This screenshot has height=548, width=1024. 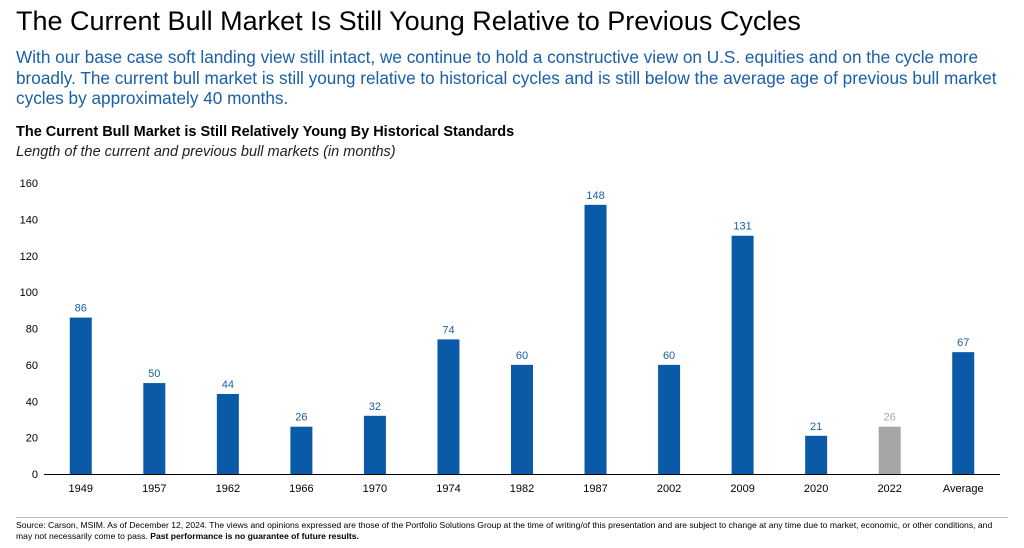 What do you see at coordinates (375, 489) in the screenshot?
I see `x-tick-label: 1970` at bounding box center [375, 489].